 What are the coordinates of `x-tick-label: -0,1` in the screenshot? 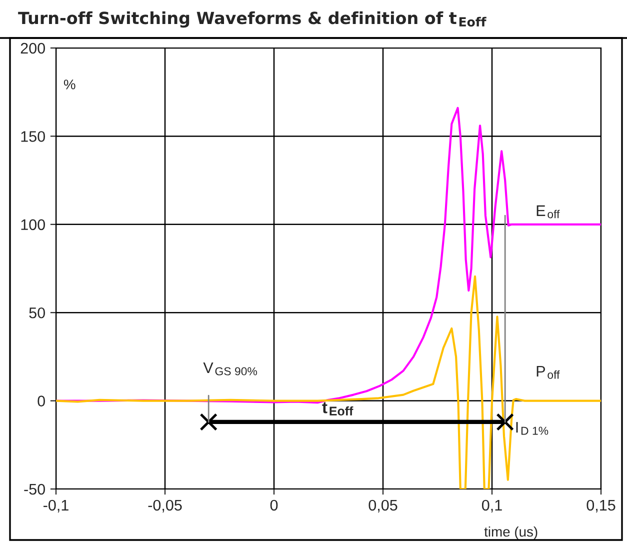 It's located at (56, 506).